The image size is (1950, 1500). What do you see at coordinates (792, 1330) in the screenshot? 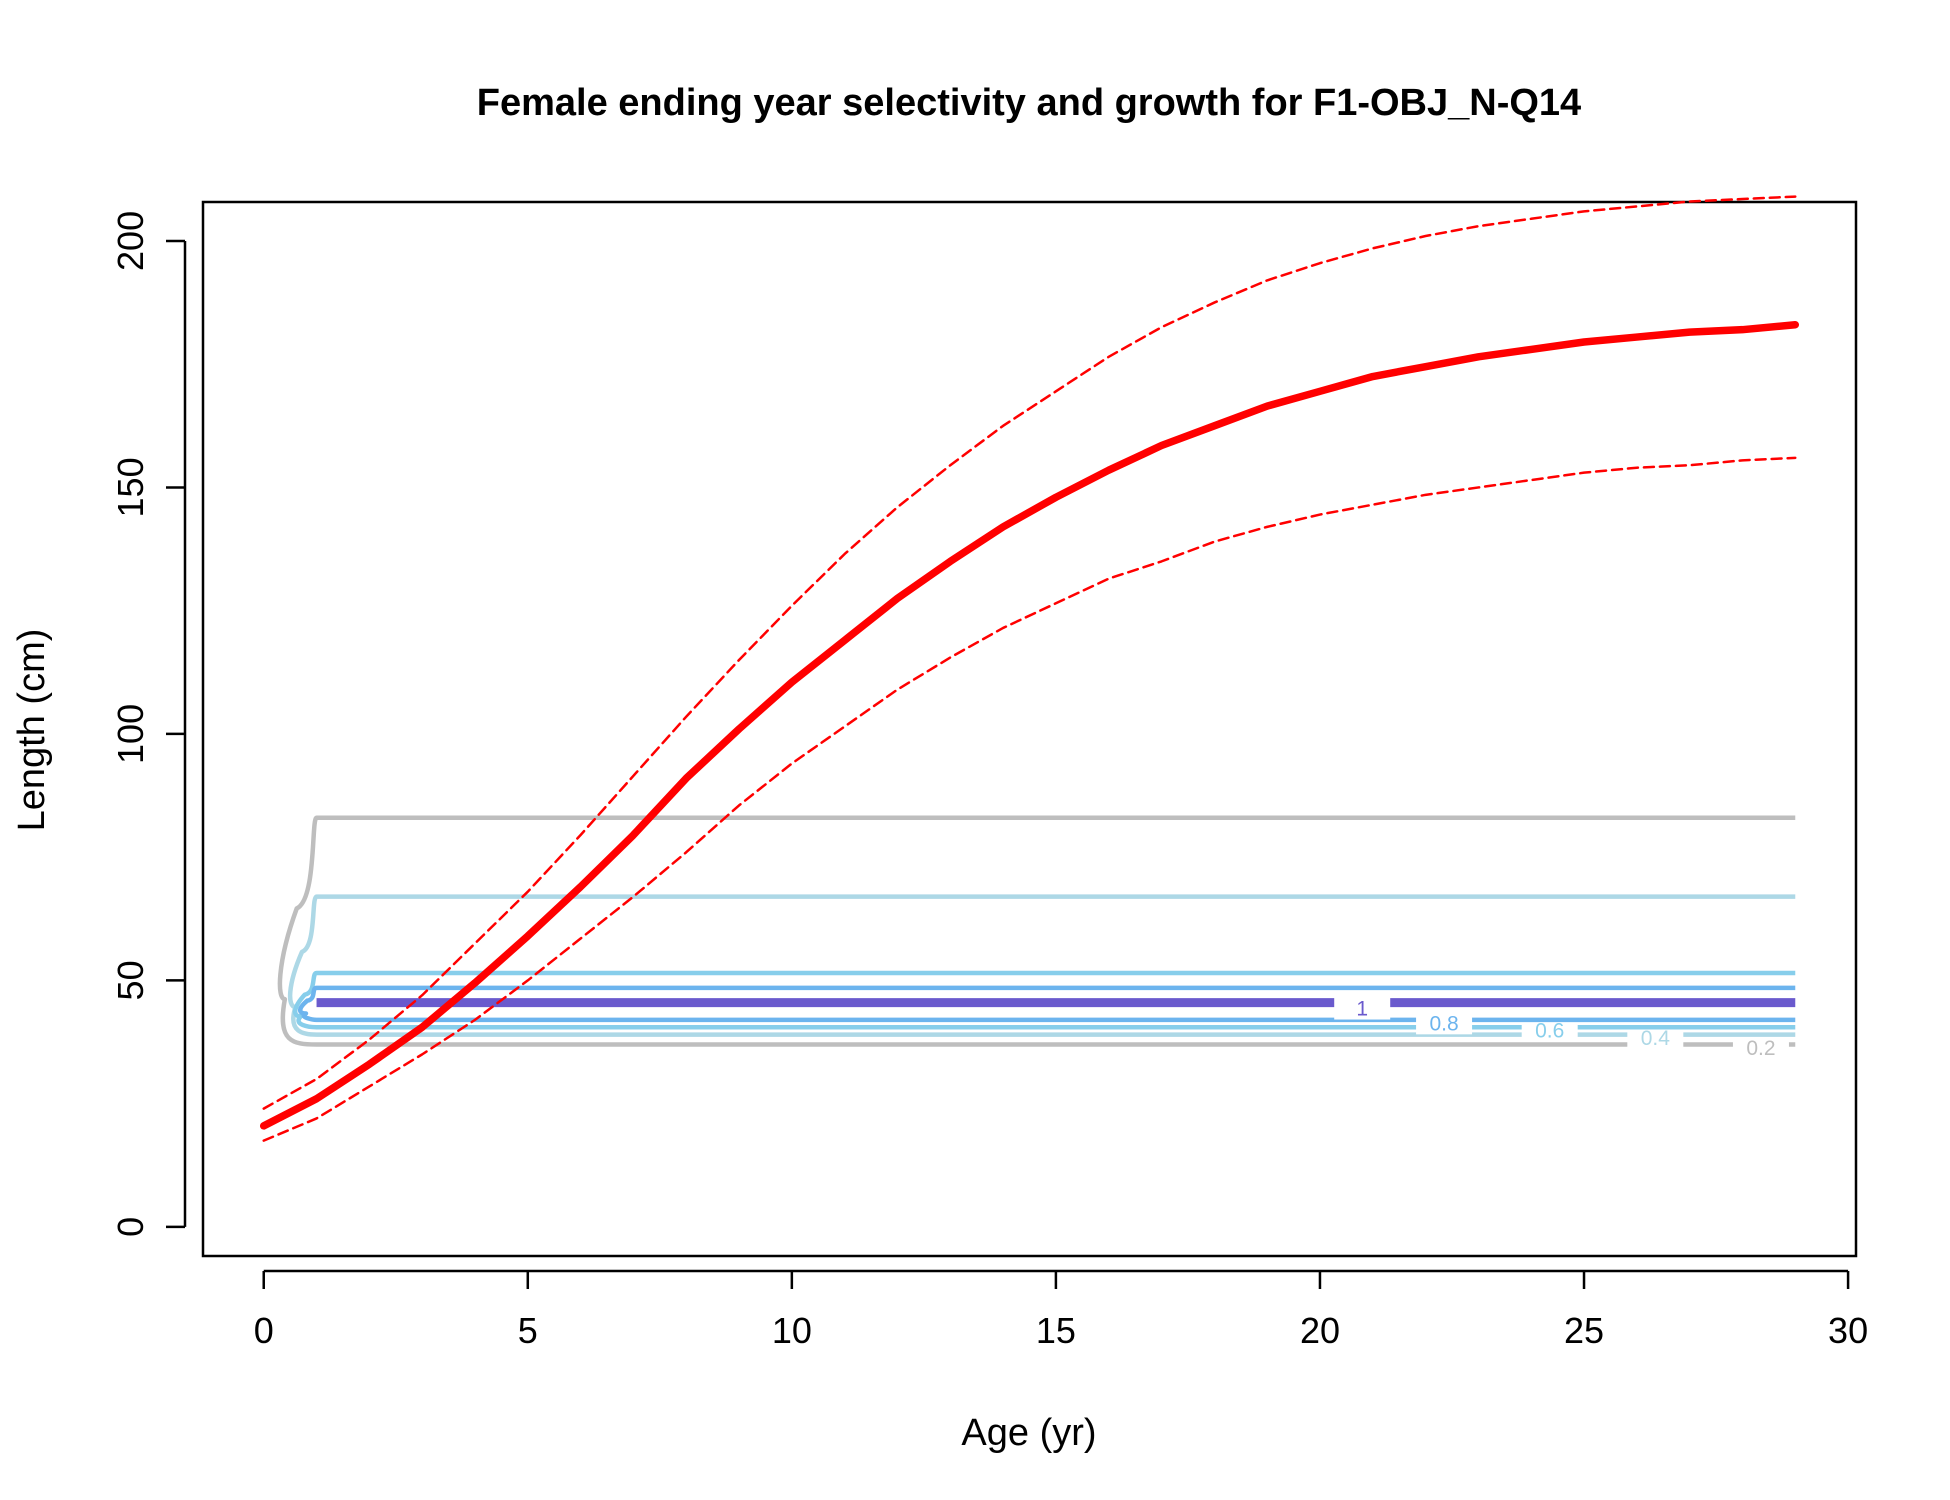
I see `x-tick-label: 10` at bounding box center [792, 1330].